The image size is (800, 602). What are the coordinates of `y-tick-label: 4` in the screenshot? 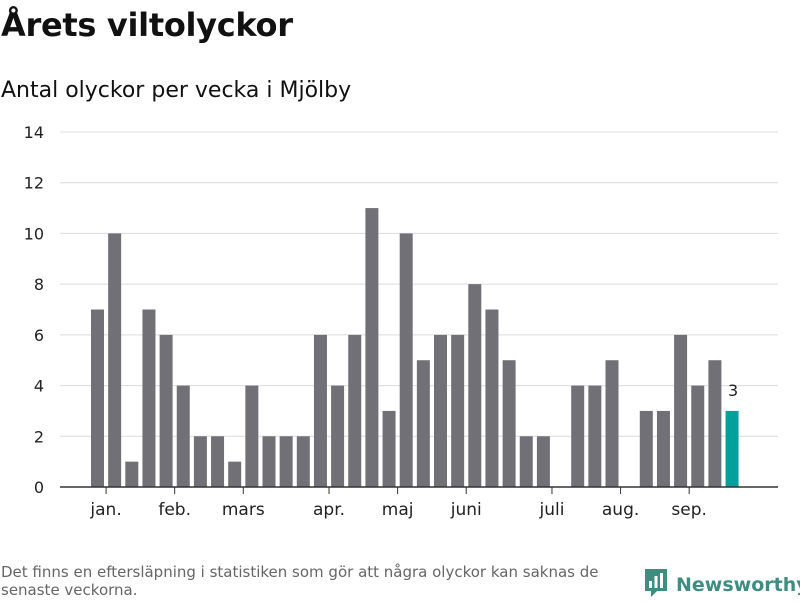 It's located at (39, 386).